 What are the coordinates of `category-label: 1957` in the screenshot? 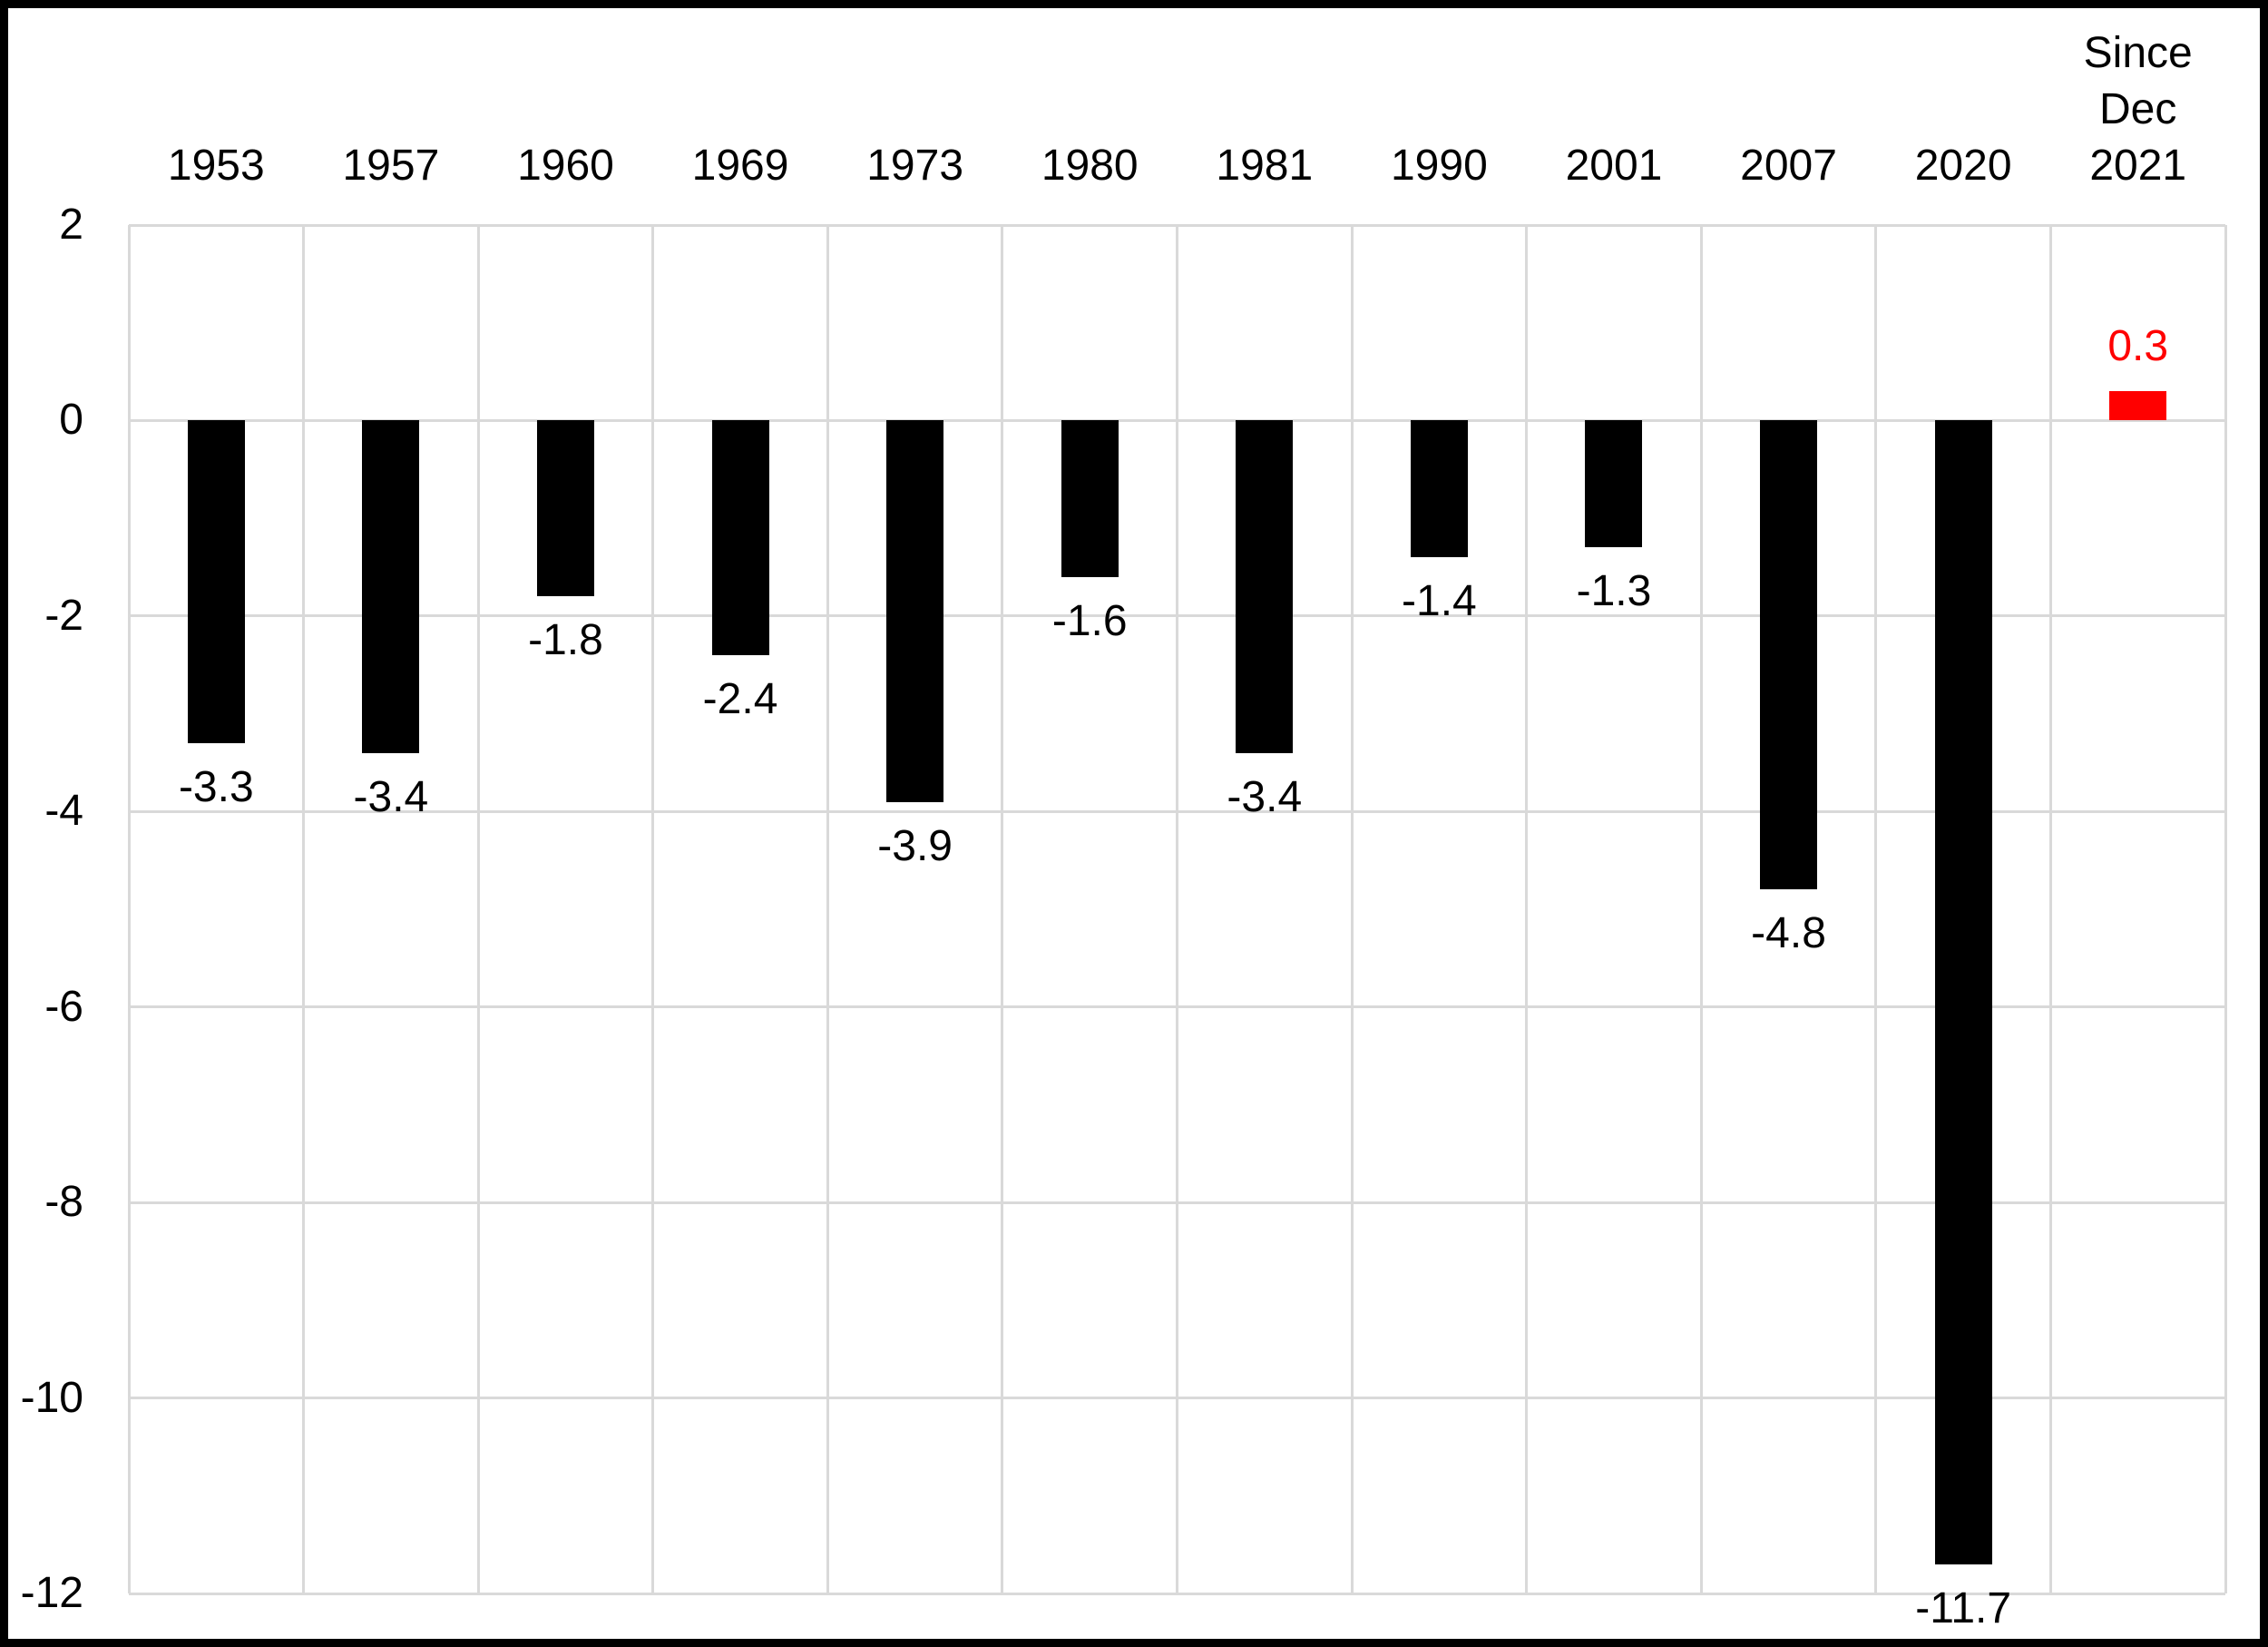 It's located at (391, 166).